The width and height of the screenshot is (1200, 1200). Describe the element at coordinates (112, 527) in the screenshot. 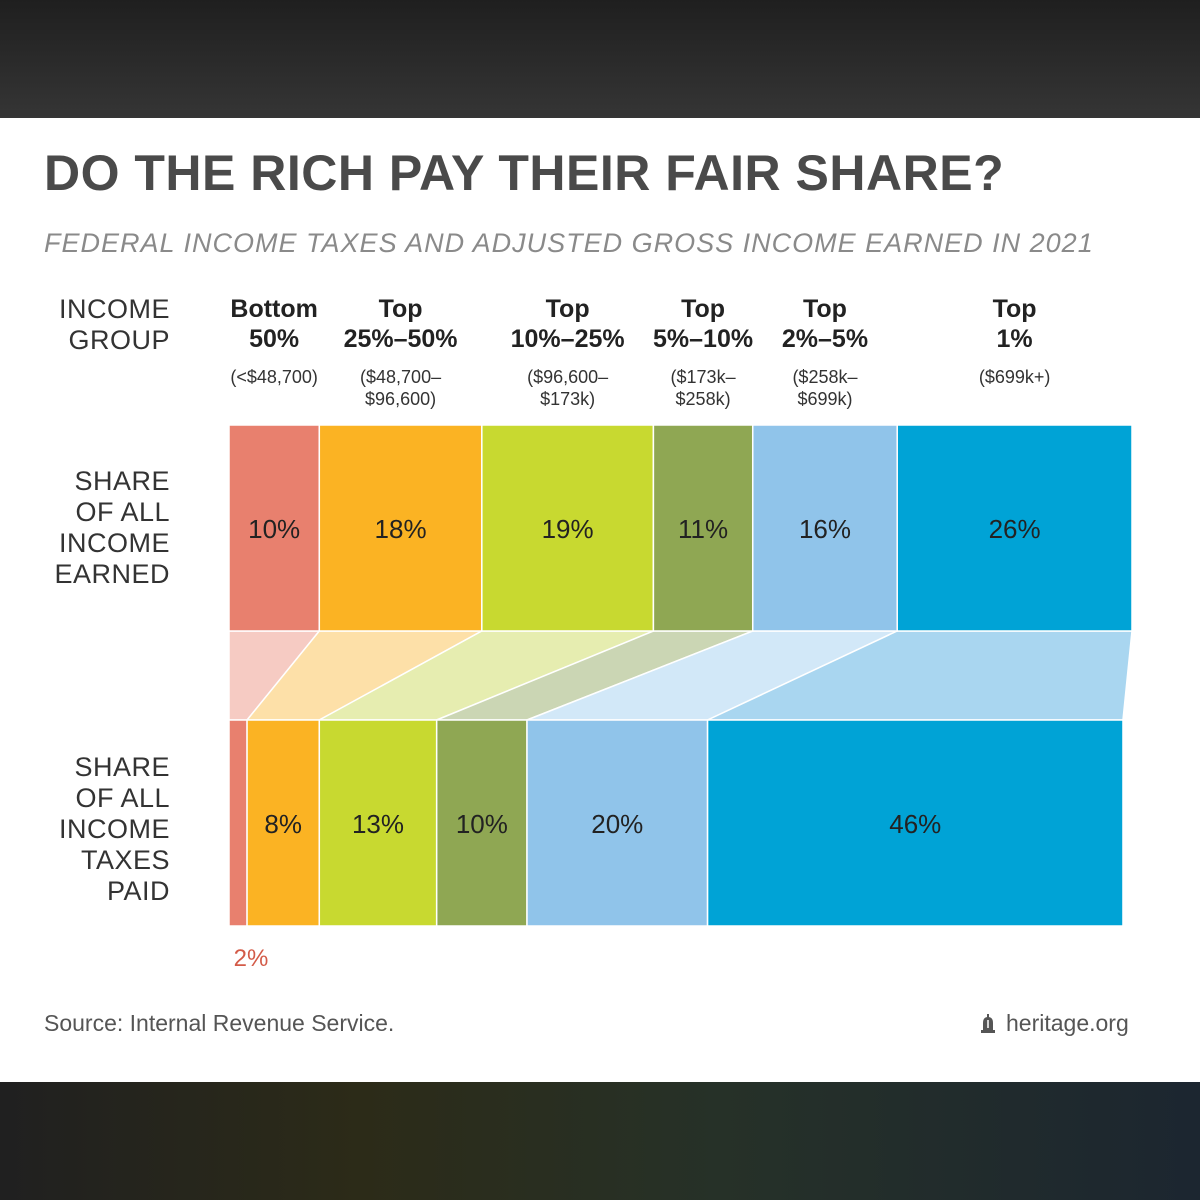

I see `row-label-income-earned: SHARE OF ALL INCOME EARNED` at that location.